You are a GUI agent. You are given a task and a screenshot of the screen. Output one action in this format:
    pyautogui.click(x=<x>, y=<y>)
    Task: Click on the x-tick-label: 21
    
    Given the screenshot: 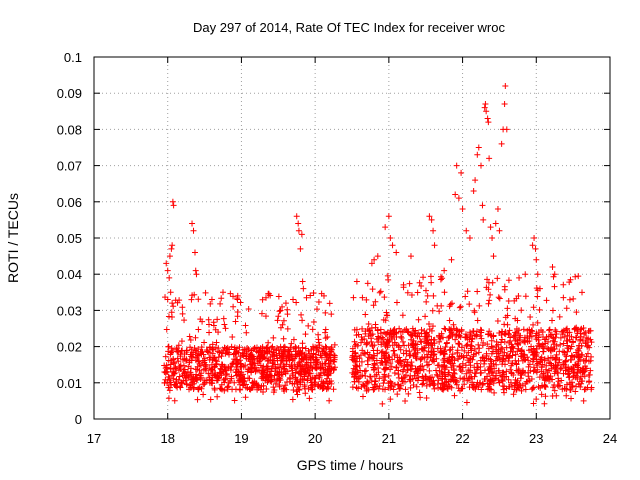 What is the action you would take?
    pyautogui.click(x=389, y=438)
    